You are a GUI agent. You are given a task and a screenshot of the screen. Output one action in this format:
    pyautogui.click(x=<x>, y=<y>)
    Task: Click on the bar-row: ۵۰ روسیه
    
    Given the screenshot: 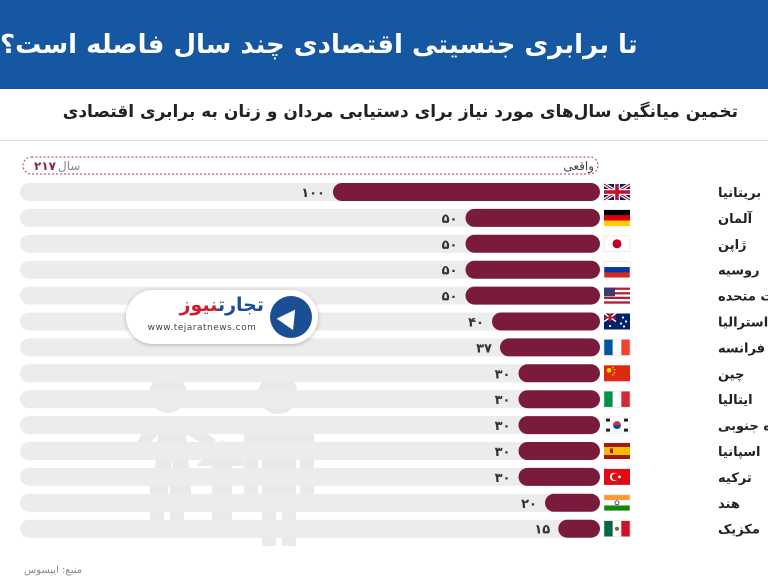 What is the action you would take?
    pyautogui.click(x=390, y=269)
    